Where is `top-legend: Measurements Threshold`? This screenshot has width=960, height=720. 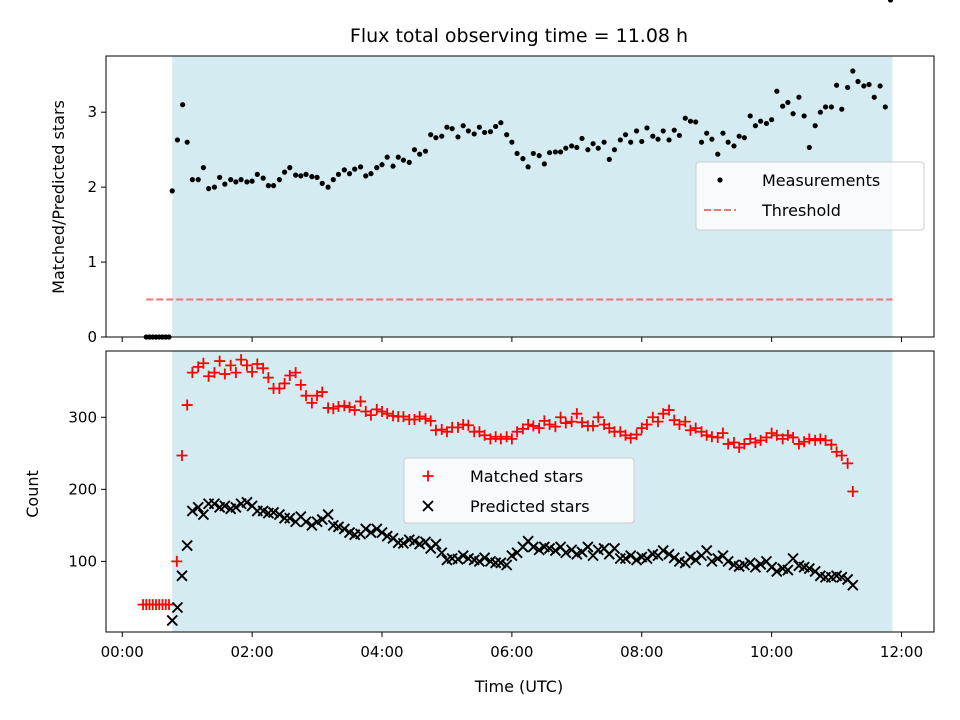
top-legend: Measurements Threshold is located at coordinates (810, 196).